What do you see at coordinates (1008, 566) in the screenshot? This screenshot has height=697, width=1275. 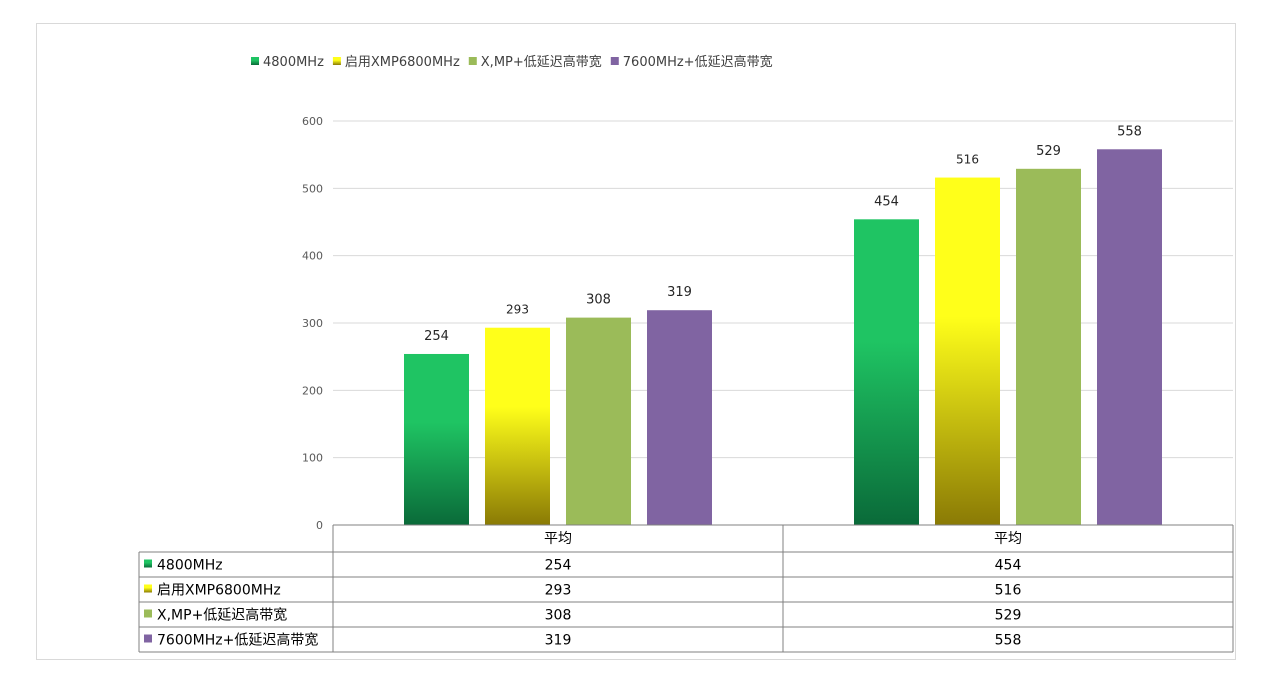 I see `table-value-cell: 454` at bounding box center [1008, 566].